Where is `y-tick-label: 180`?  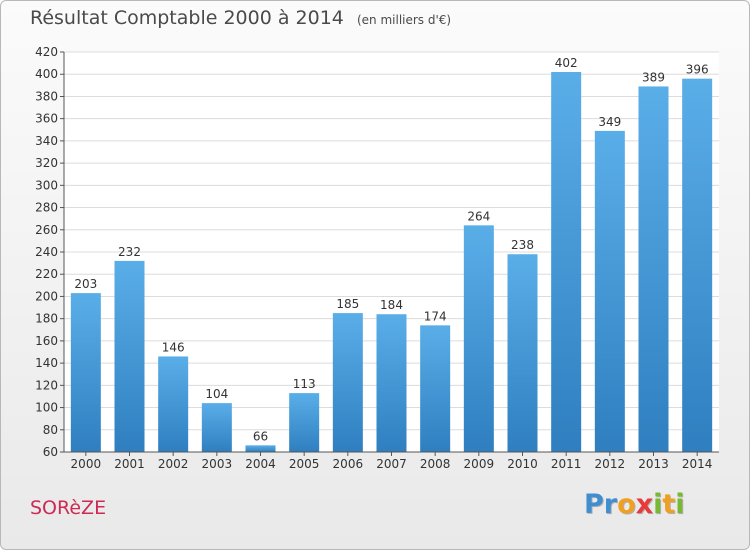 y-tick-label: 180 is located at coordinates (46, 319).